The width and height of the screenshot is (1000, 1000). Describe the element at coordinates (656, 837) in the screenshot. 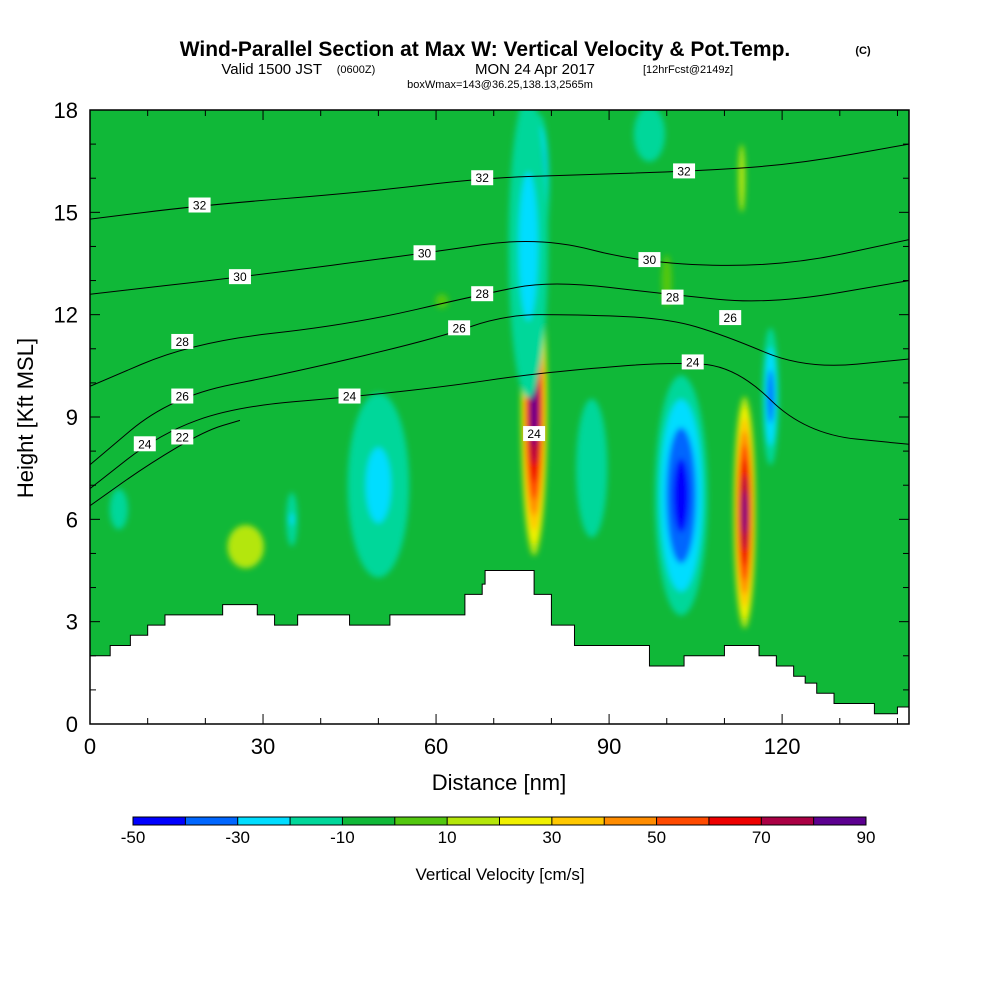

I see `colorbar-tick-label: 50` at that location.